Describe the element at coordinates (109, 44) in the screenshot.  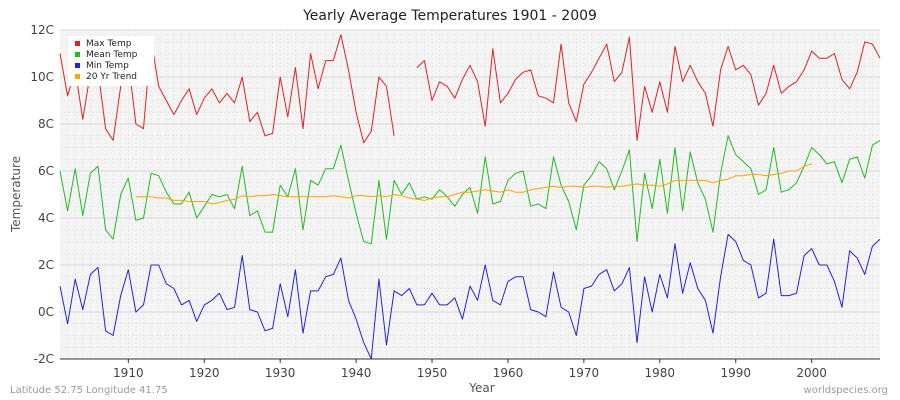
I see `legend-label: Max Temp` at that location.